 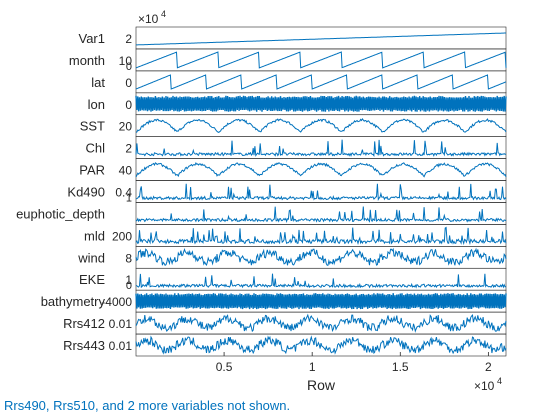 I want to click on series-line-Var1, so click(x=321, y=39).